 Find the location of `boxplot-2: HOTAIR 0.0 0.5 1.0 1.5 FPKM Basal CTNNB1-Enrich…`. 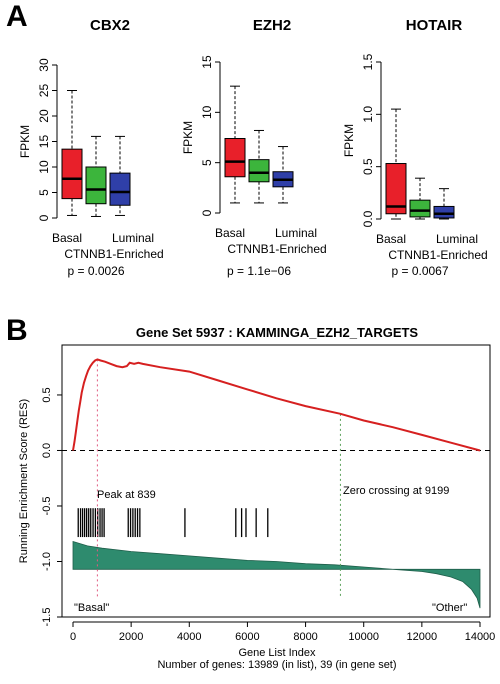

boxplot-2: HOTAIR 0.0 0.5 1.0 1.5 FPKM Basal CTNNB1-Enrich… is located at coordinates (415, 147).